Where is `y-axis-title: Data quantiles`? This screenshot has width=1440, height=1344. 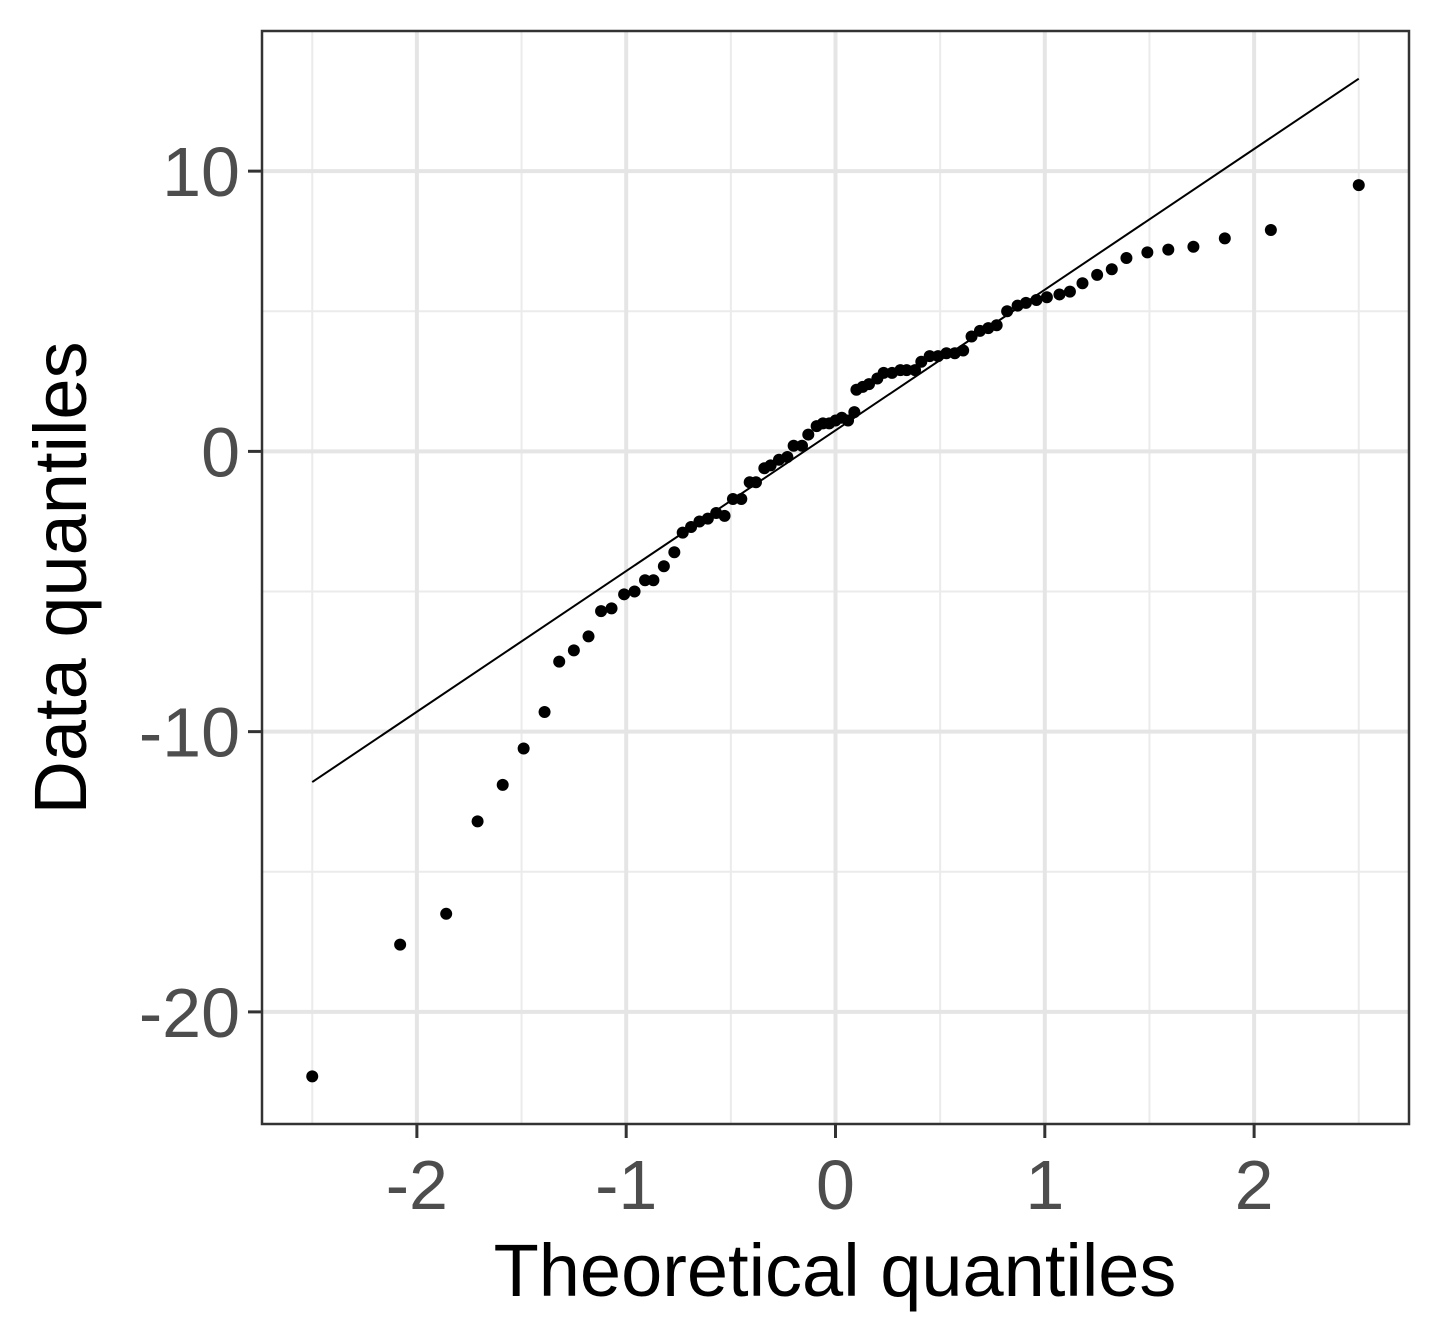
y-axis-title: Data quantiles is located at coordinates (60, 577).